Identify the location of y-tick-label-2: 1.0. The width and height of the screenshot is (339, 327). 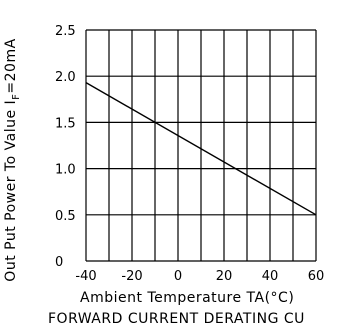
(65, 170).